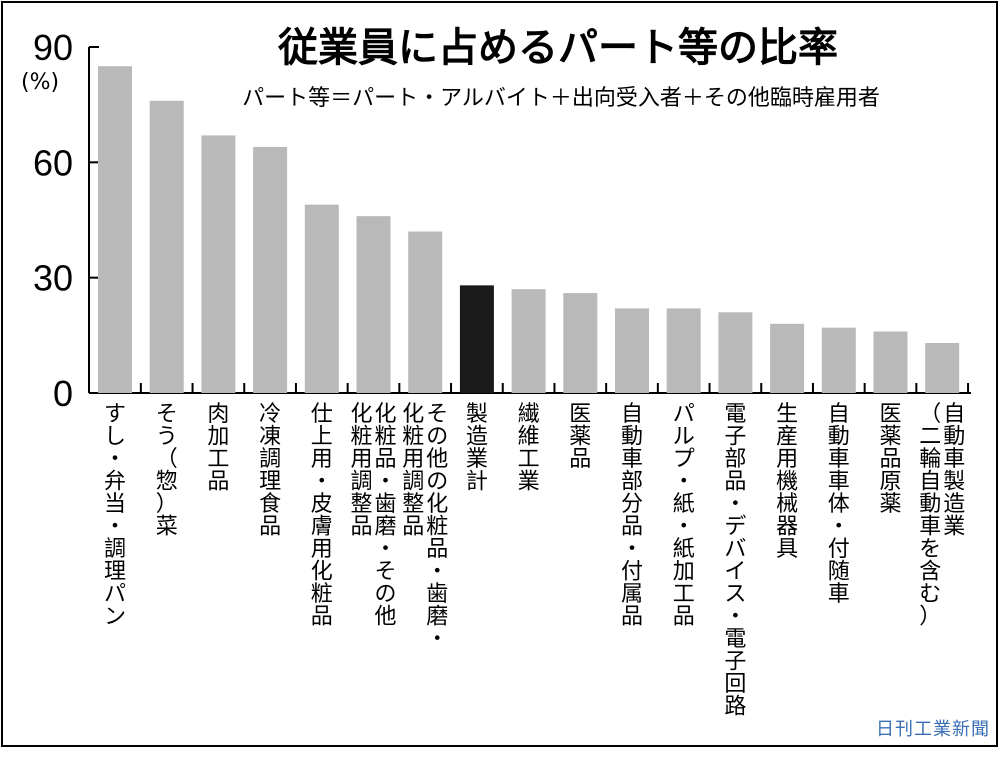  I want to click on category-label: 自動車車体・付随車, so click(839, 504).